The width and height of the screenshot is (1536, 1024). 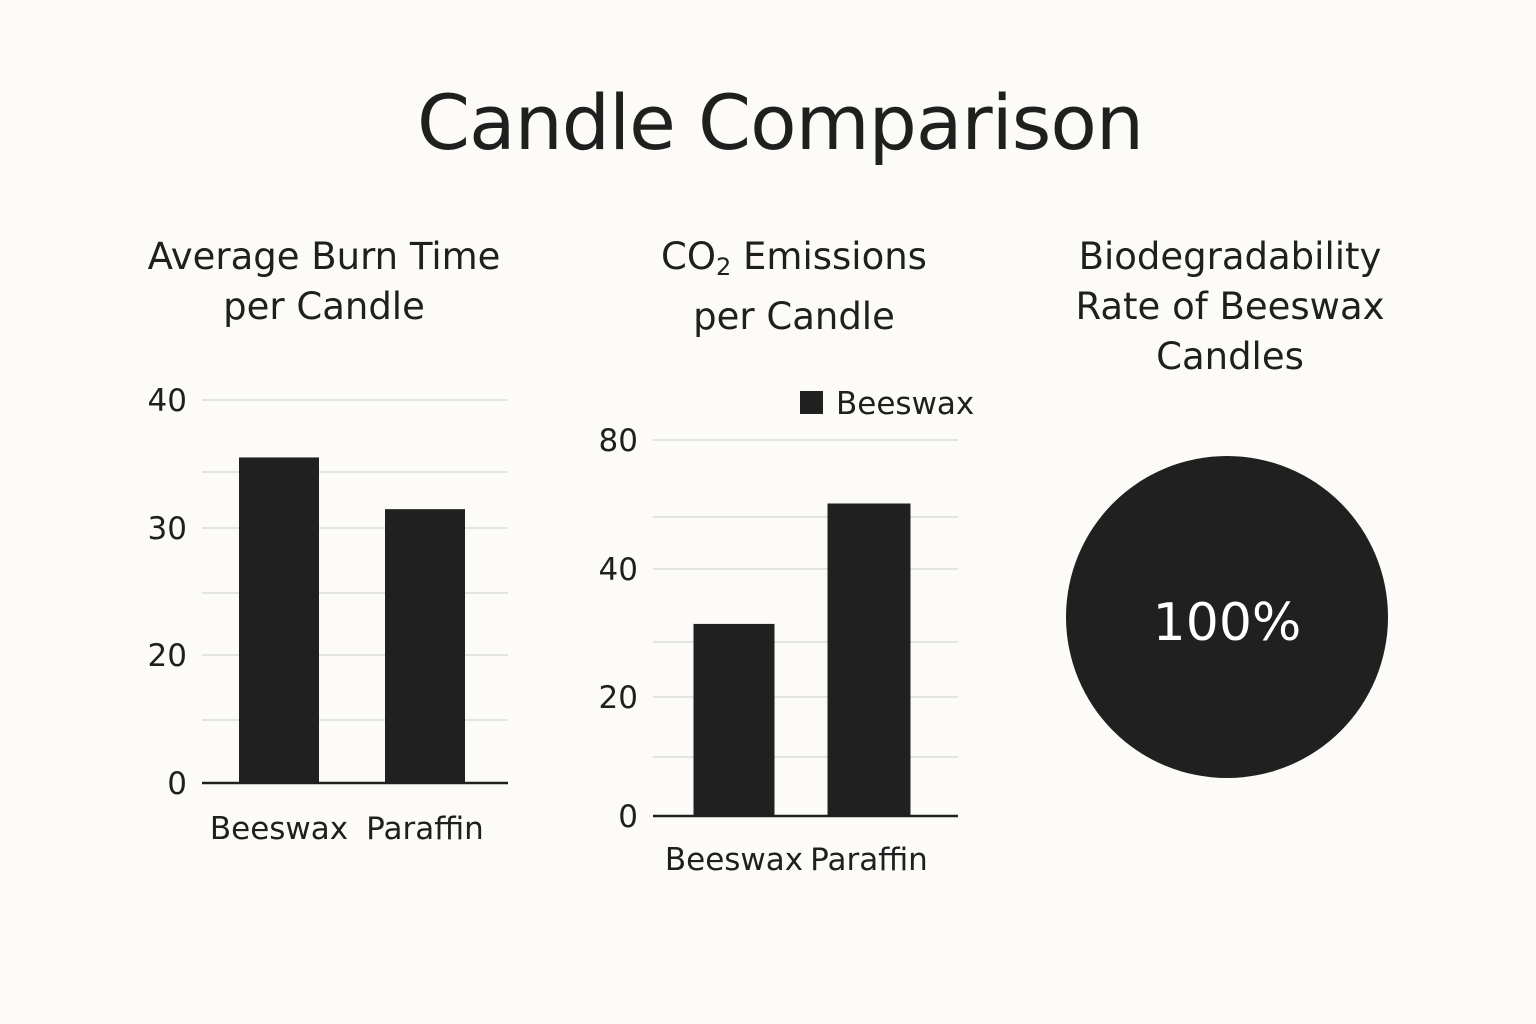 I want to click on bio-title-line2: Rate of Beeswax, so click(x=1230, y=306).